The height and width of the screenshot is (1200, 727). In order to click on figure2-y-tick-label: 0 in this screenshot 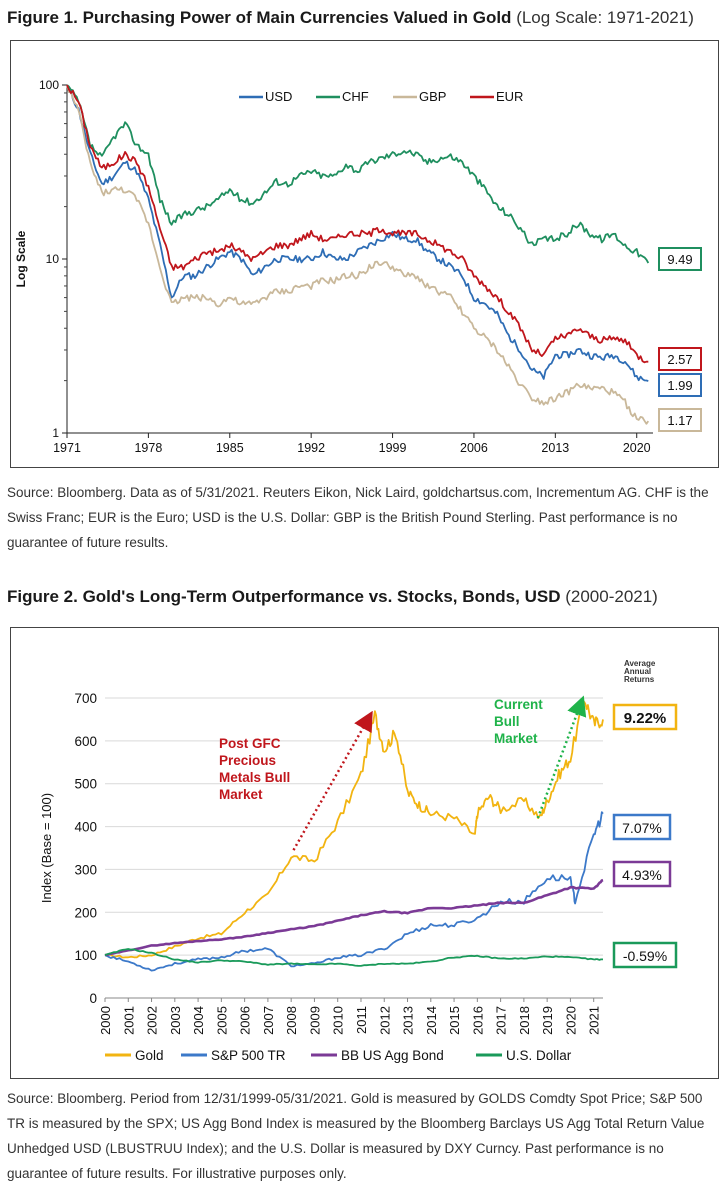, I will do `click(93, 998)`.